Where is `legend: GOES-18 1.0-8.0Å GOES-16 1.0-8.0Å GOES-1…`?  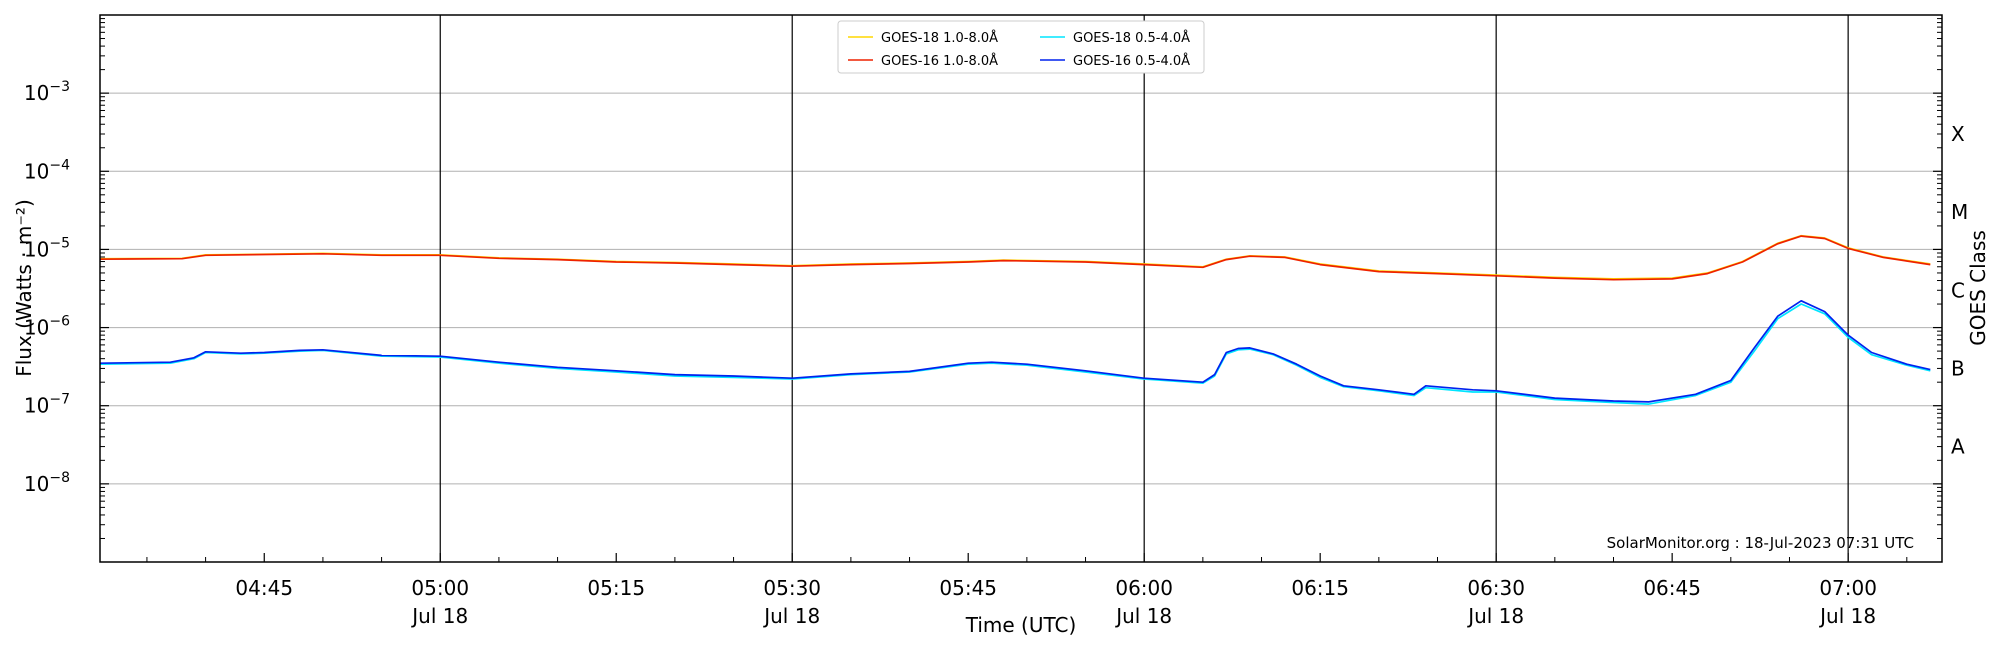
legend: GOES-18 1.0-8.0Å GOES-16 1.0-8.0Å GOES-1… is located at coordinates (1021, 47).